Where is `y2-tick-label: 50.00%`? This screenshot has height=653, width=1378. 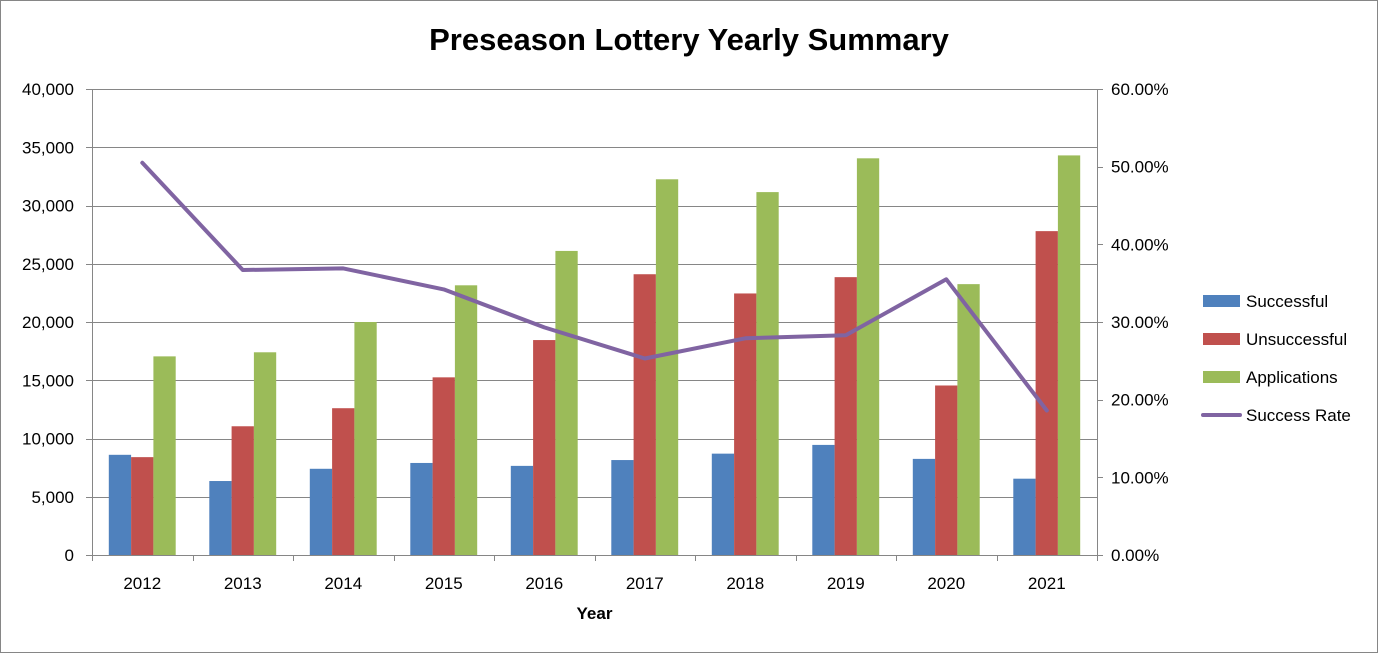 y2-tick-label: 50.00% is located at coordinates (1140, 167).